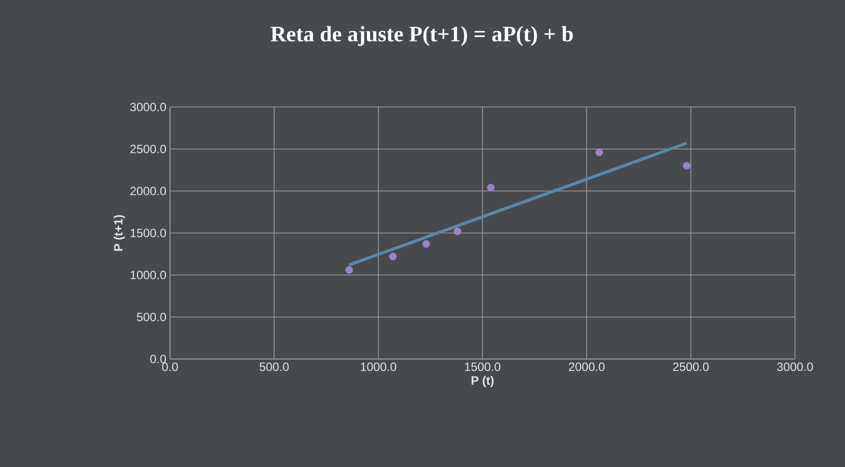  What do you see at coordinates (795, 367) in the screenshot?
I see `x-tick-label: 3000.0` at bounding box center [795, 367].